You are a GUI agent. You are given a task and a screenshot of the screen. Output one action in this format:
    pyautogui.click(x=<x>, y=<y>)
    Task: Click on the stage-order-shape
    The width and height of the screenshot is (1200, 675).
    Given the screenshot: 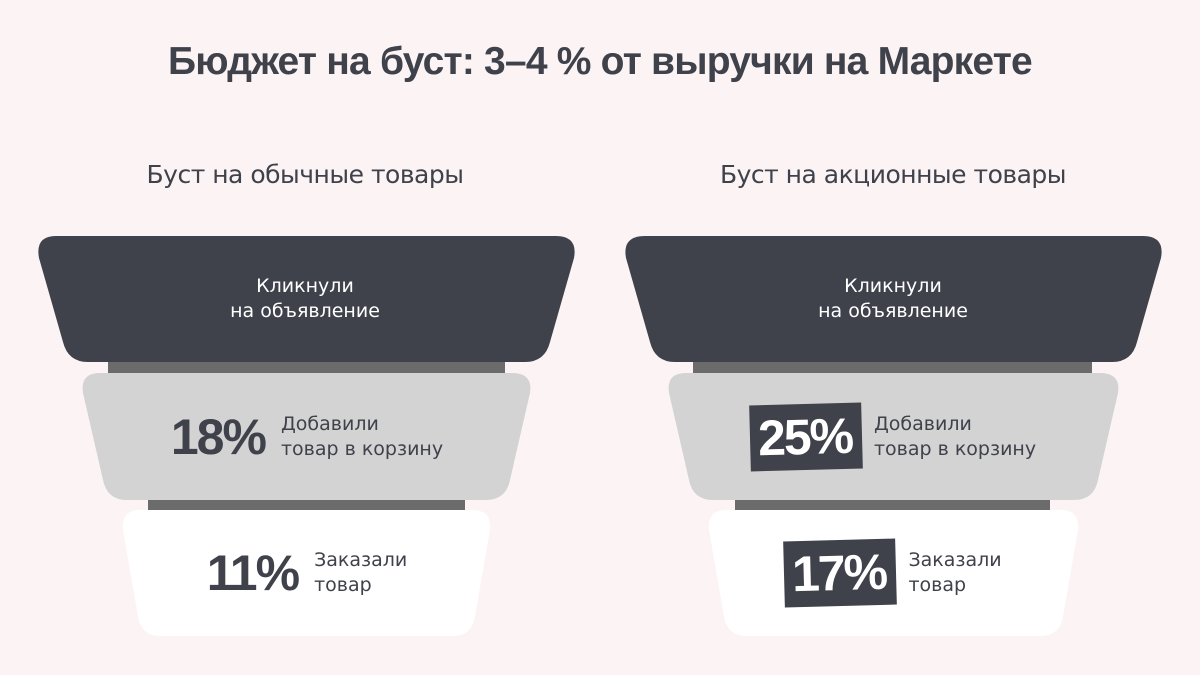 What is the action you would take?
    pyautogui.click(x=306, y=573)
    